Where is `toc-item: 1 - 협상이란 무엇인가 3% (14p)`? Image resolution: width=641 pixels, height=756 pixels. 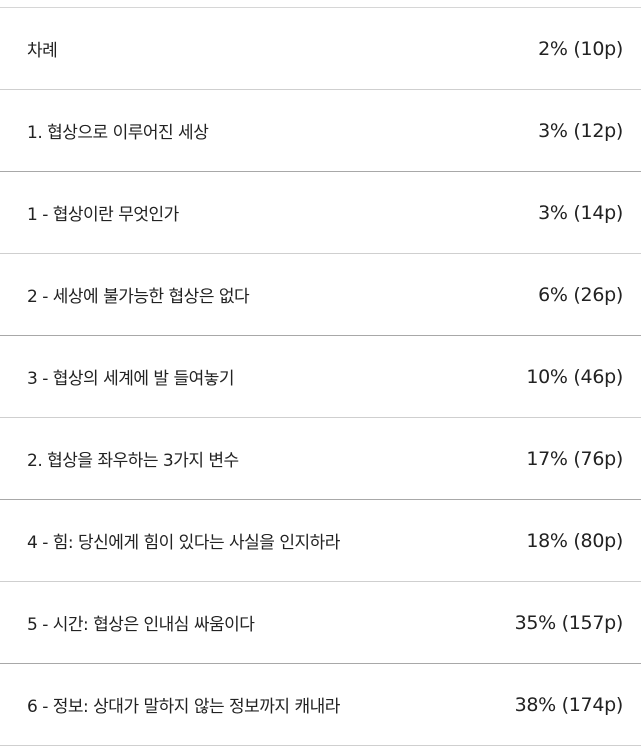
toc-item: 1 - 협상이란 무엇인가 3% (14p) is located at coordinates (320, 213).